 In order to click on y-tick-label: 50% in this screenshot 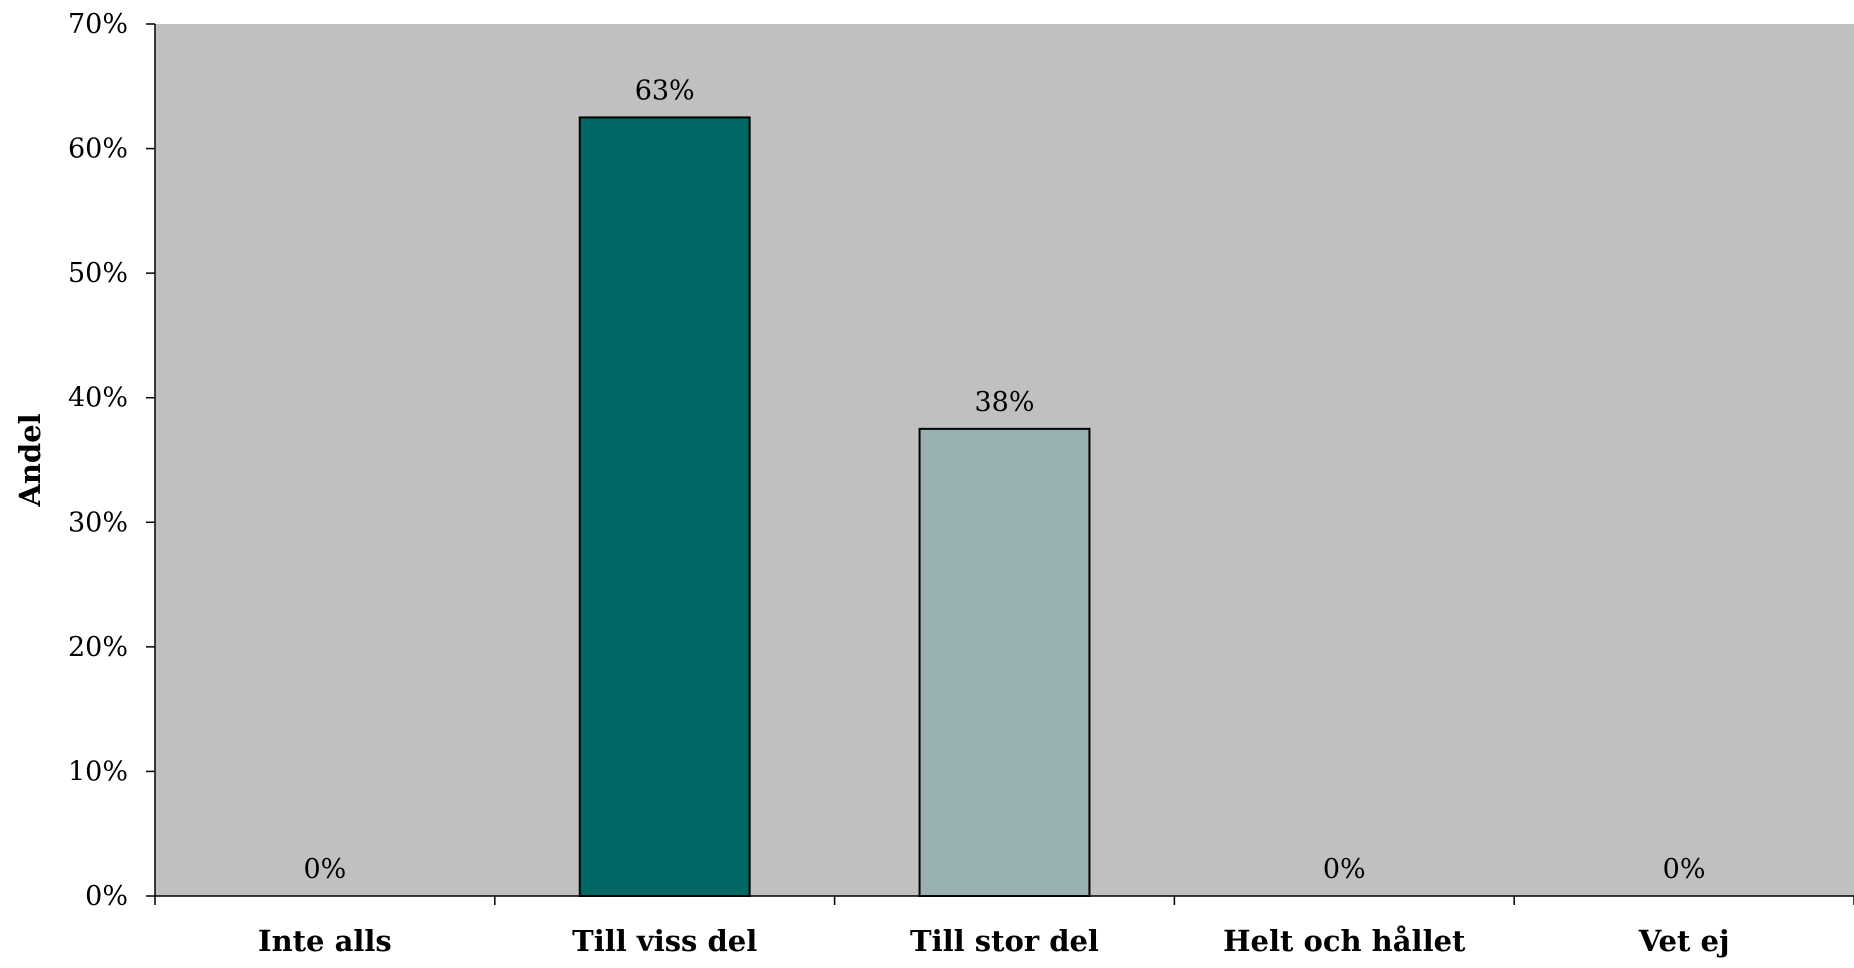, I will do `click(98, 273)`.